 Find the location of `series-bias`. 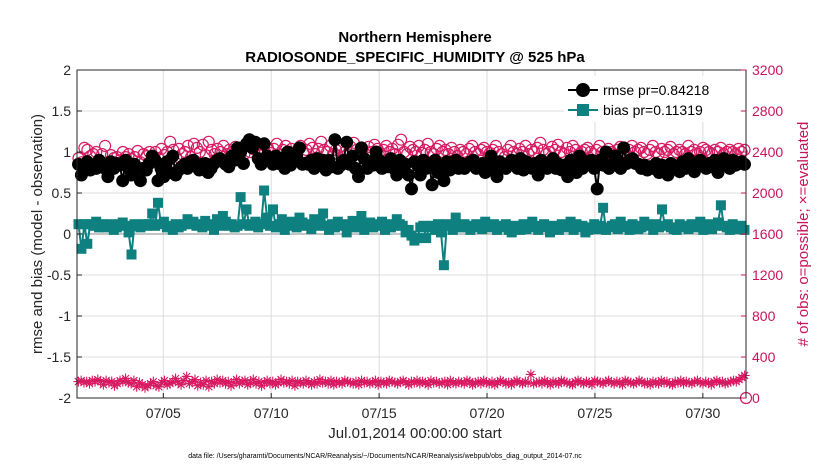

series-bias is located at coordinates (411, 228).